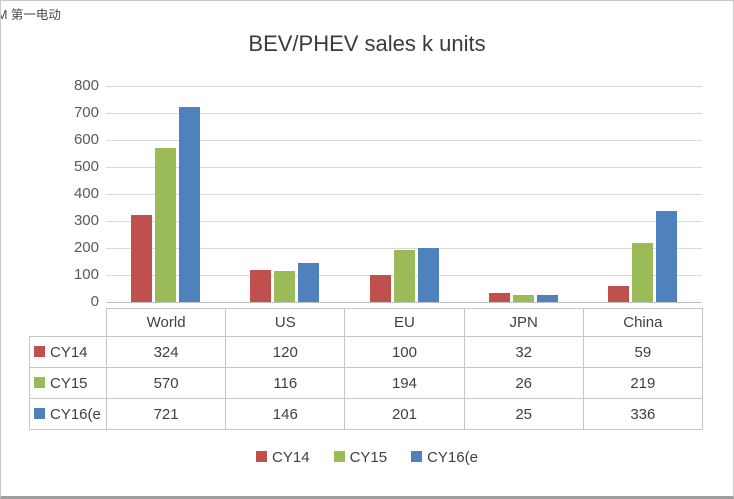  What do you see at coordinates (86, 166) in the screenshot?
I see `y-tick-label: 500` at bounding box center [86, 166].